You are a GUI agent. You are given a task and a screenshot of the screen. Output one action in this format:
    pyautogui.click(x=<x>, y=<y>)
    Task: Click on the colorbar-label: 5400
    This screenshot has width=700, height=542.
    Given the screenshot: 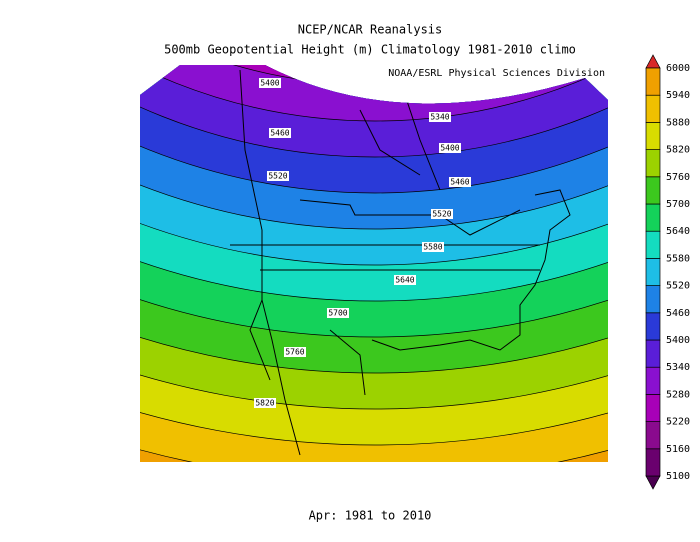 What is the action you would take?
    pyautogui.click(x=678, y=340)
    